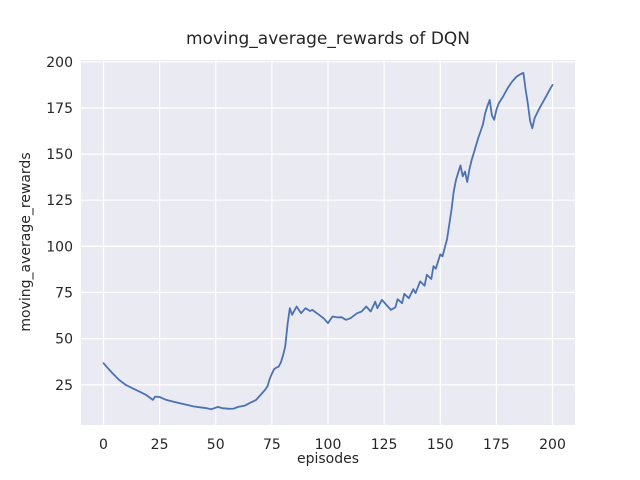 The image size is (640, 480). Describe the element at coordinates (64, 294) in the screenshot. I see `y-tick-label: 75` at that location.